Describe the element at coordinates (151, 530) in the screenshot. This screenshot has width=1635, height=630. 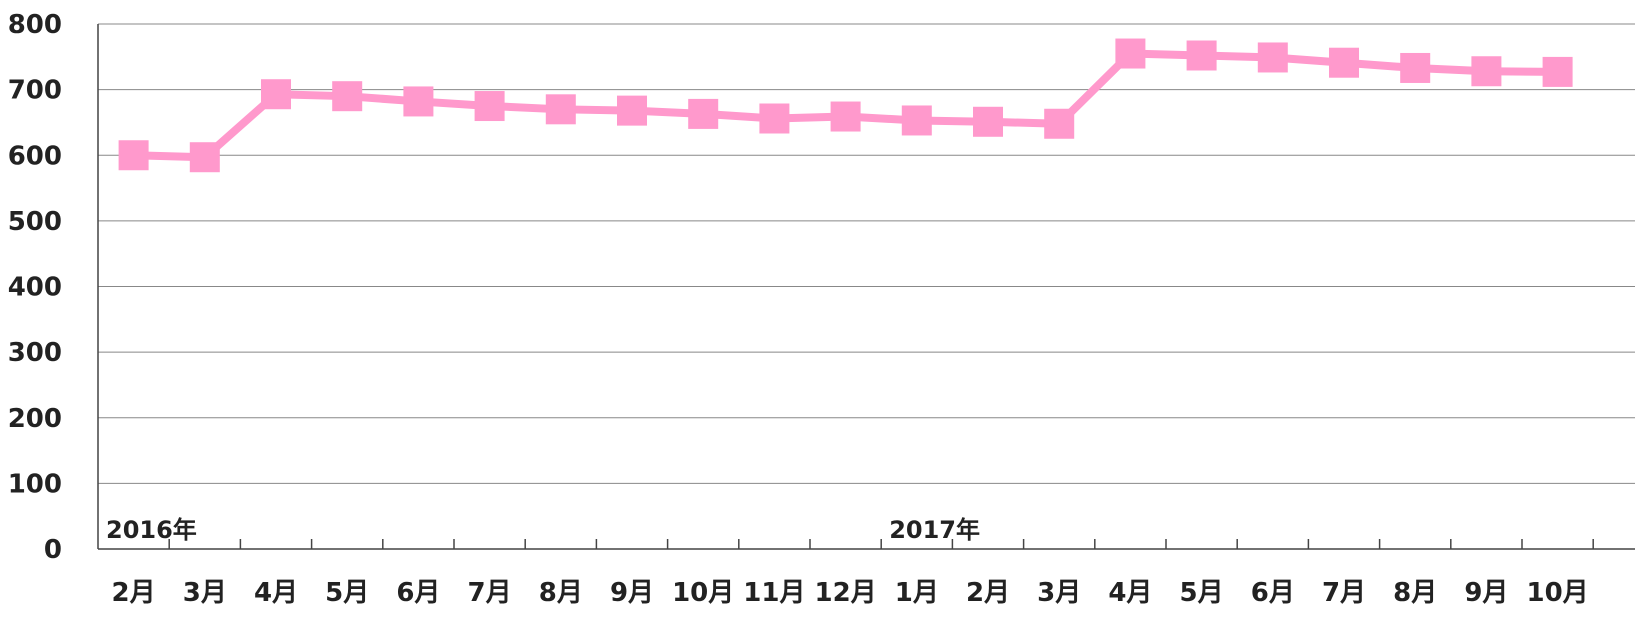
I see `year-label: 2016年` at that location.